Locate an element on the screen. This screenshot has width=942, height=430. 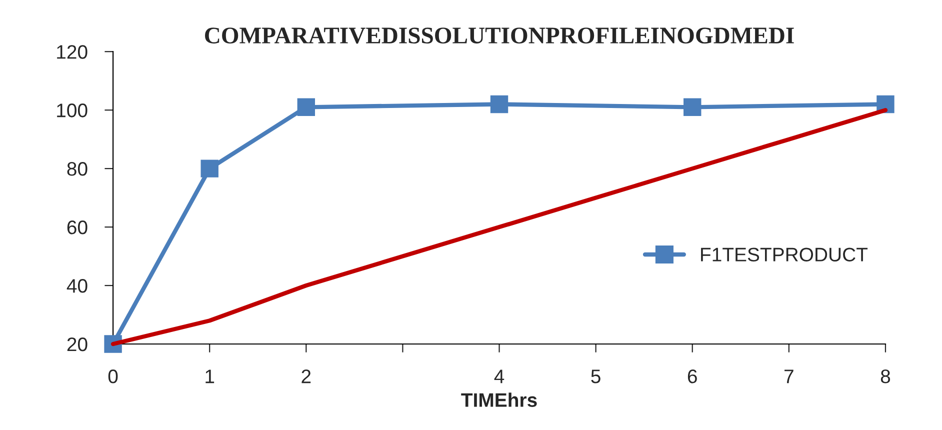
y-tick-label: 40 is located at coordinates (77, 285).